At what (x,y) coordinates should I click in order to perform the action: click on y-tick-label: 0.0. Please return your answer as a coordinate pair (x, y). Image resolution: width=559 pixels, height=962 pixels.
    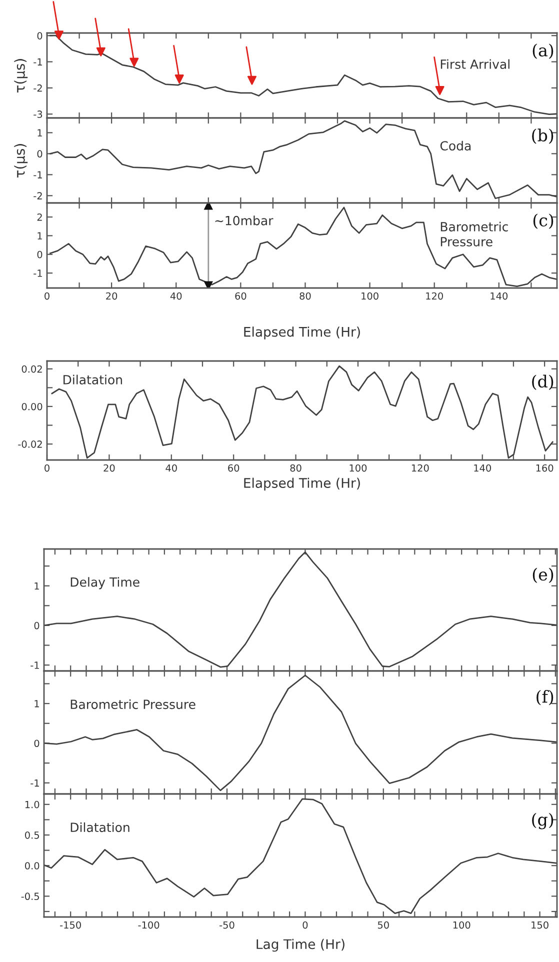
    Looking at the image, I should click on (32, 866).